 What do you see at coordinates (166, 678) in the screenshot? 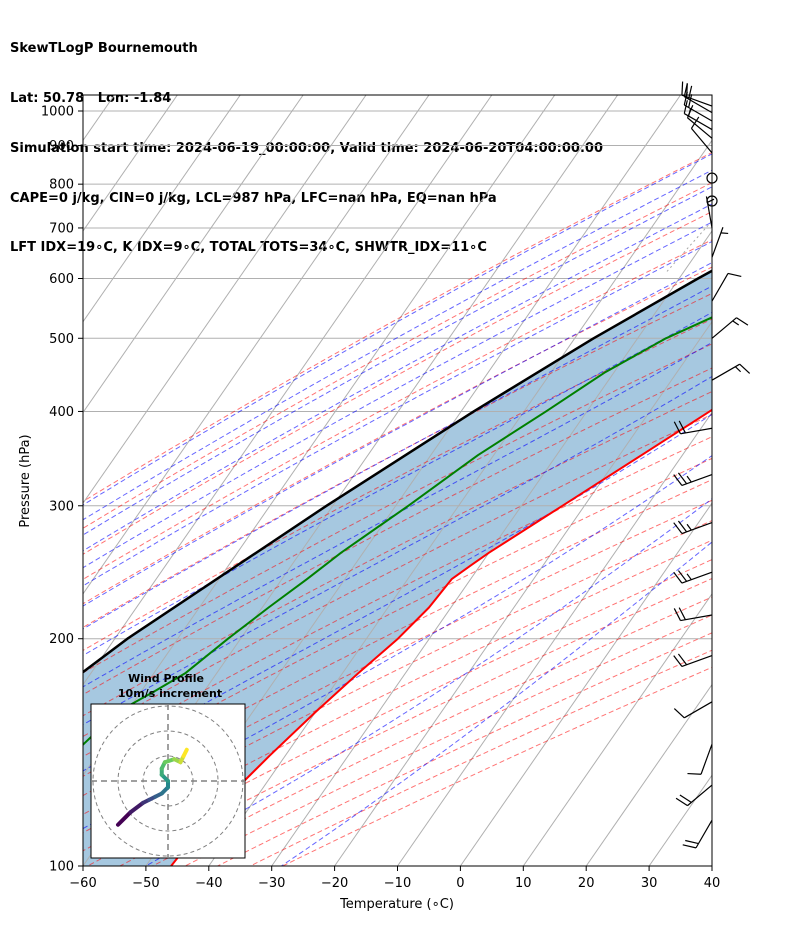
I see `hodograph-title: Wind Profile` at bounding box center [166, 678].